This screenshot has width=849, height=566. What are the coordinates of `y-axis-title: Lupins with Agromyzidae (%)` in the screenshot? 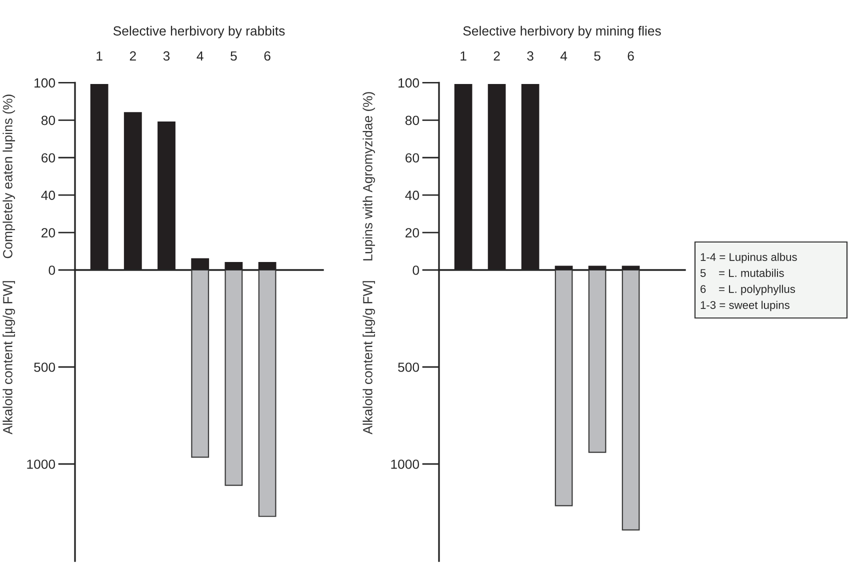 It's located at (368, 176).